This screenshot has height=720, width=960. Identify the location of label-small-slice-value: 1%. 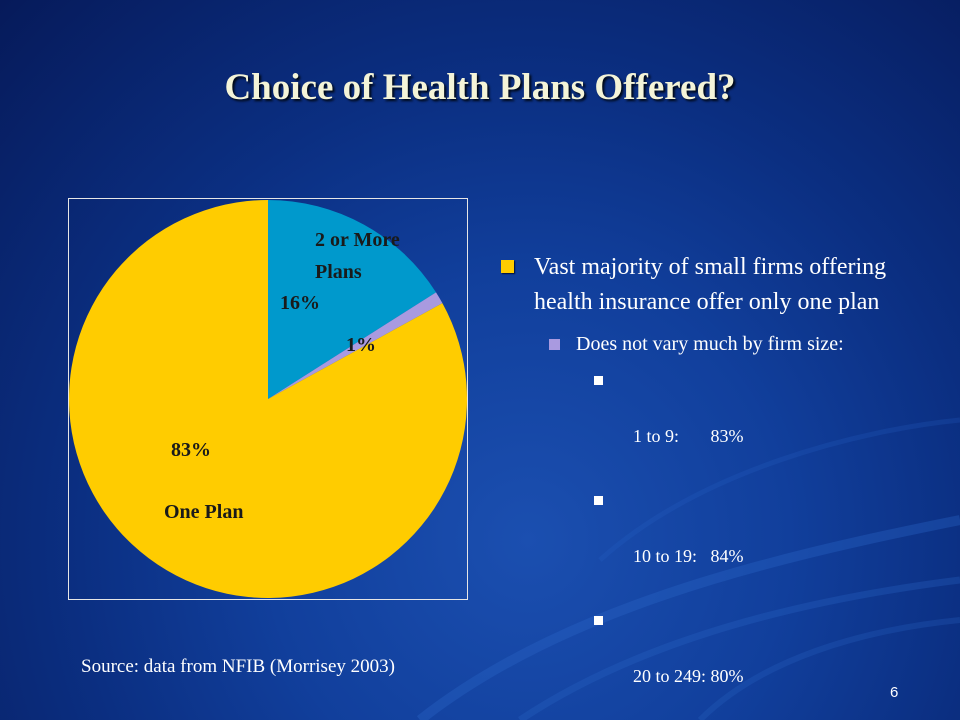
(361, 345).